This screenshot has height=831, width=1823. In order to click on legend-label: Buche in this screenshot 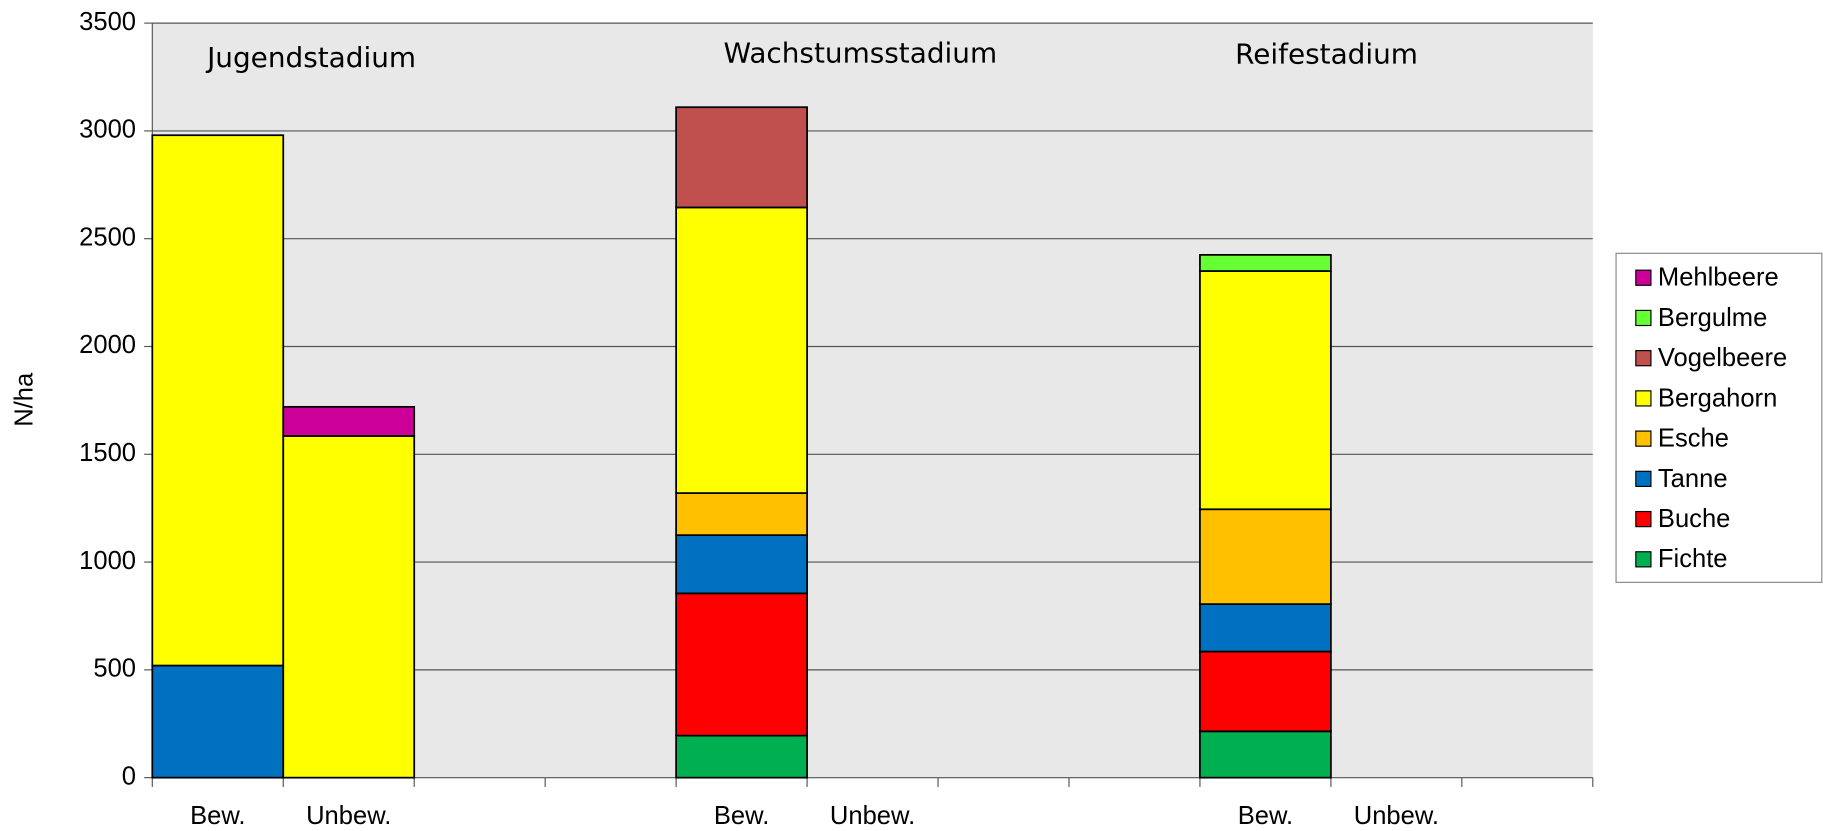, I will do `click(1694, 519)`.